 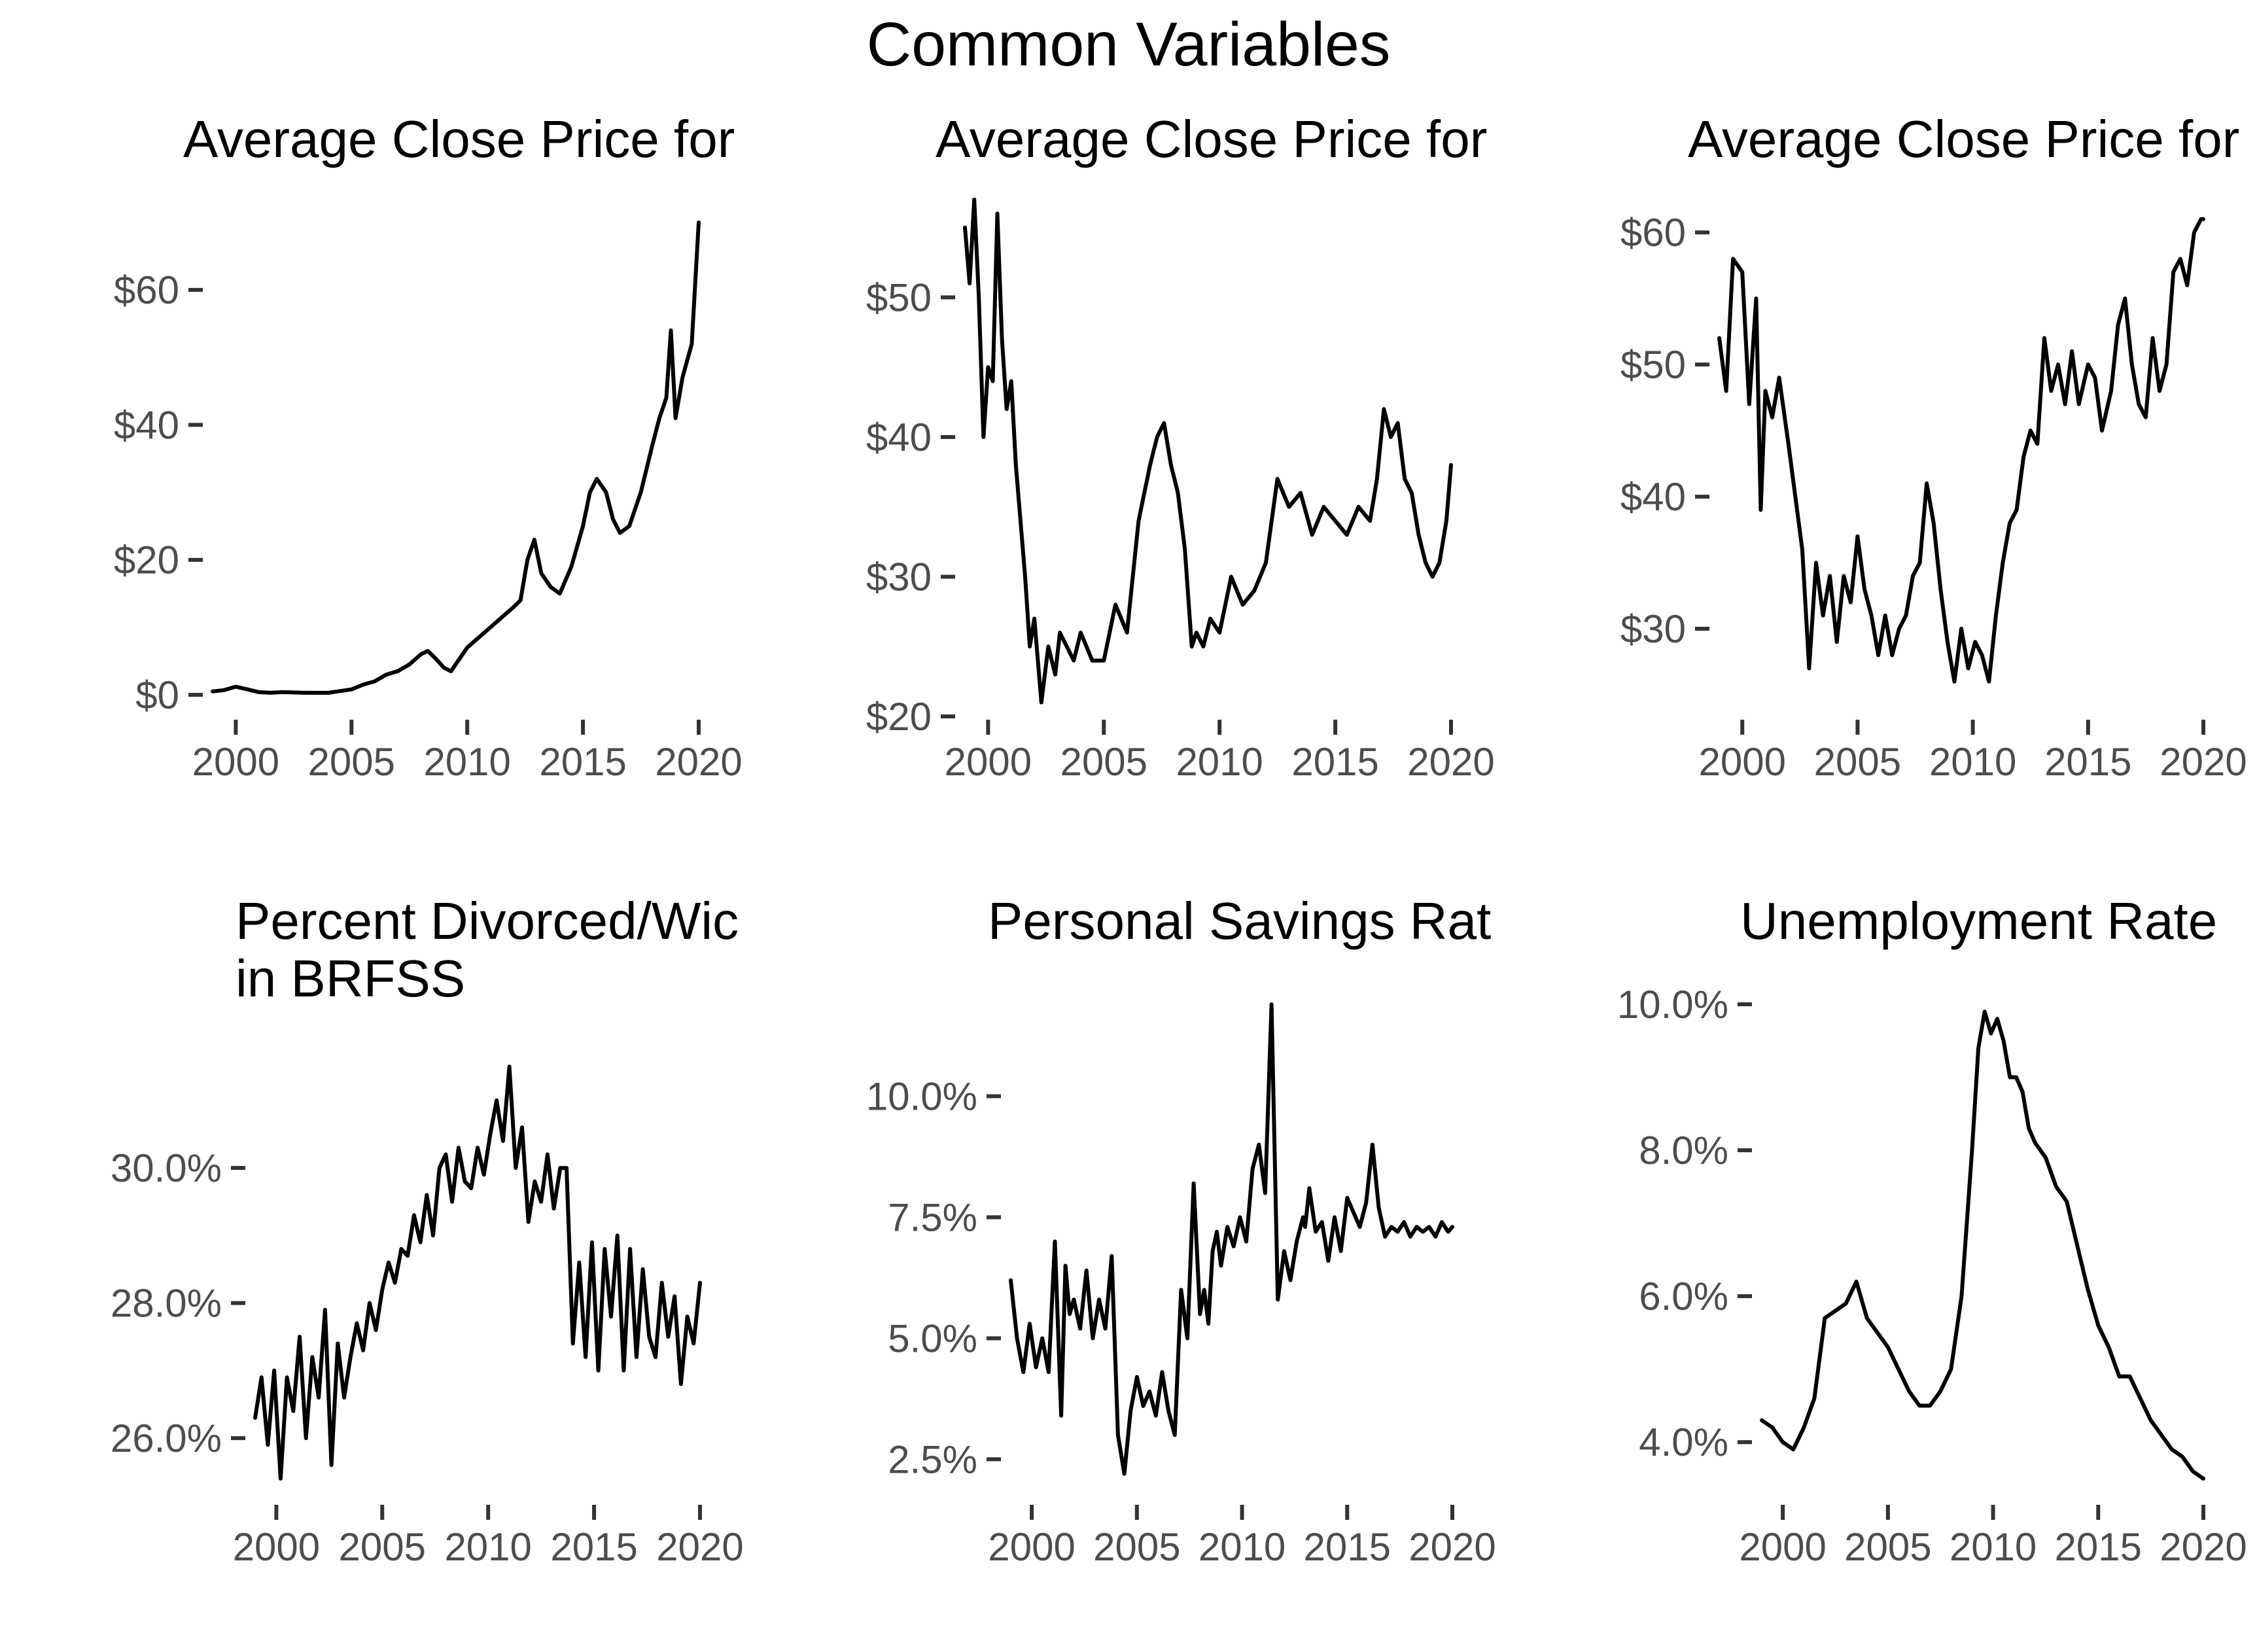 What do you see at coordinates (910, 507) in the screenshot?
I see `panel-2-y-axis: $20 $30 $40 $50` at bounding box center [910, 507].